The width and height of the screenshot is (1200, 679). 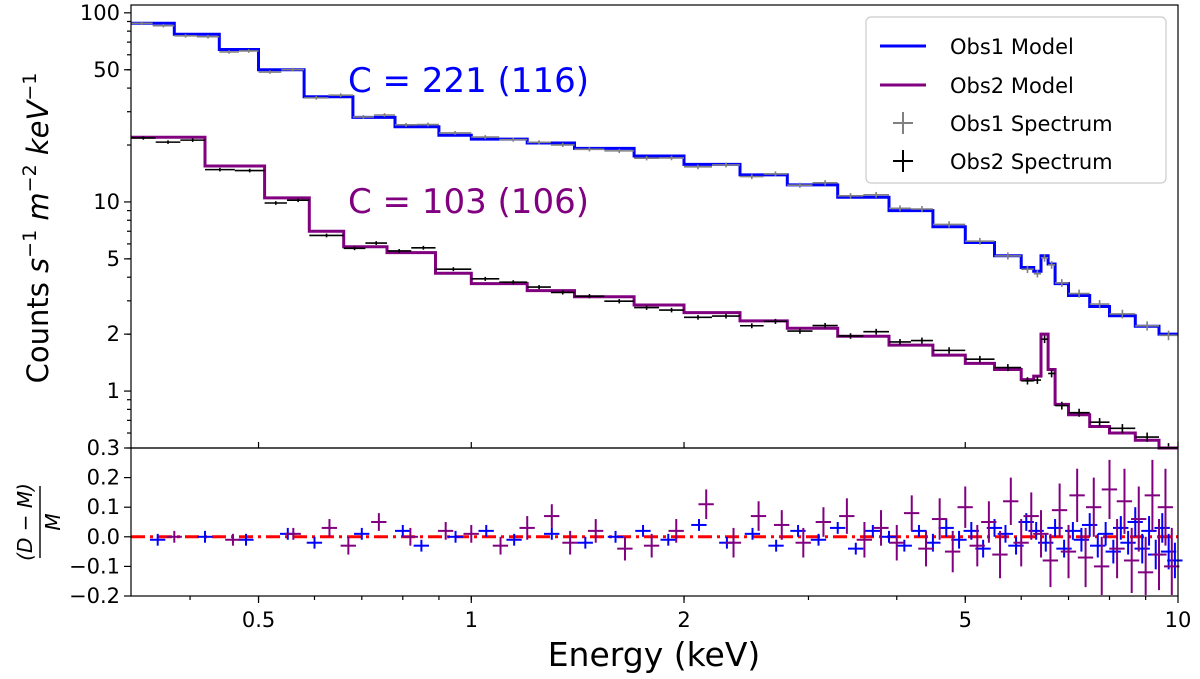 I want to click on ylabel-m-exp: −2, so click(x=30, y=178).